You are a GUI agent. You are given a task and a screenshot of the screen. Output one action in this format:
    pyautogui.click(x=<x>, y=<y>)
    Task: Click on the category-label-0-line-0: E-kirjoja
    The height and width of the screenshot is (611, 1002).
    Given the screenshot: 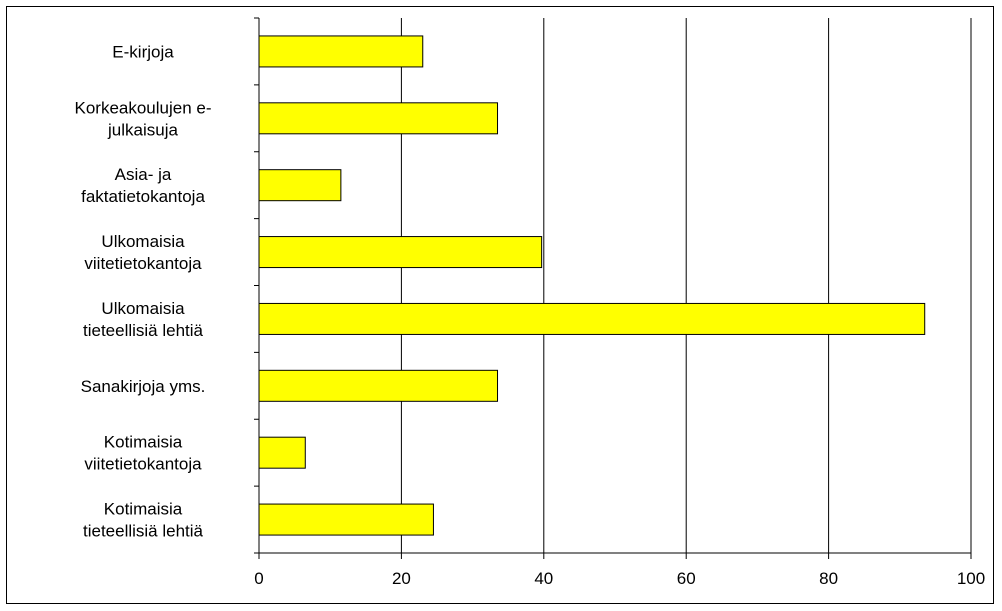 What is the action you would take?
    pyautogui.click(x=143, y=51)
    